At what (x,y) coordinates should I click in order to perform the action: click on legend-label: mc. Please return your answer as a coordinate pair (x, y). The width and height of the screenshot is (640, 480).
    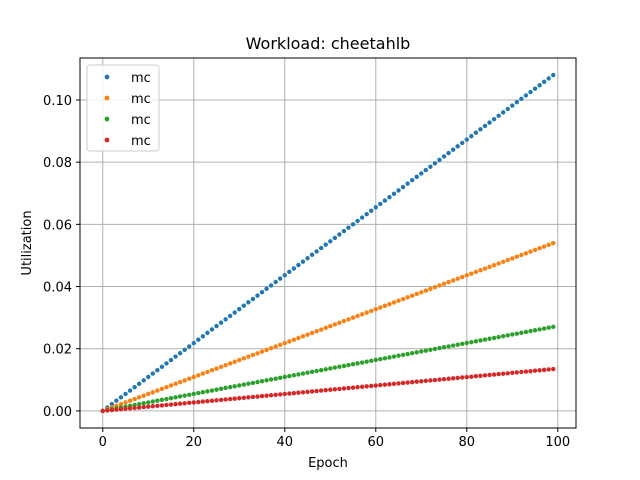
    Looking at the image, I should click on (141, 78).